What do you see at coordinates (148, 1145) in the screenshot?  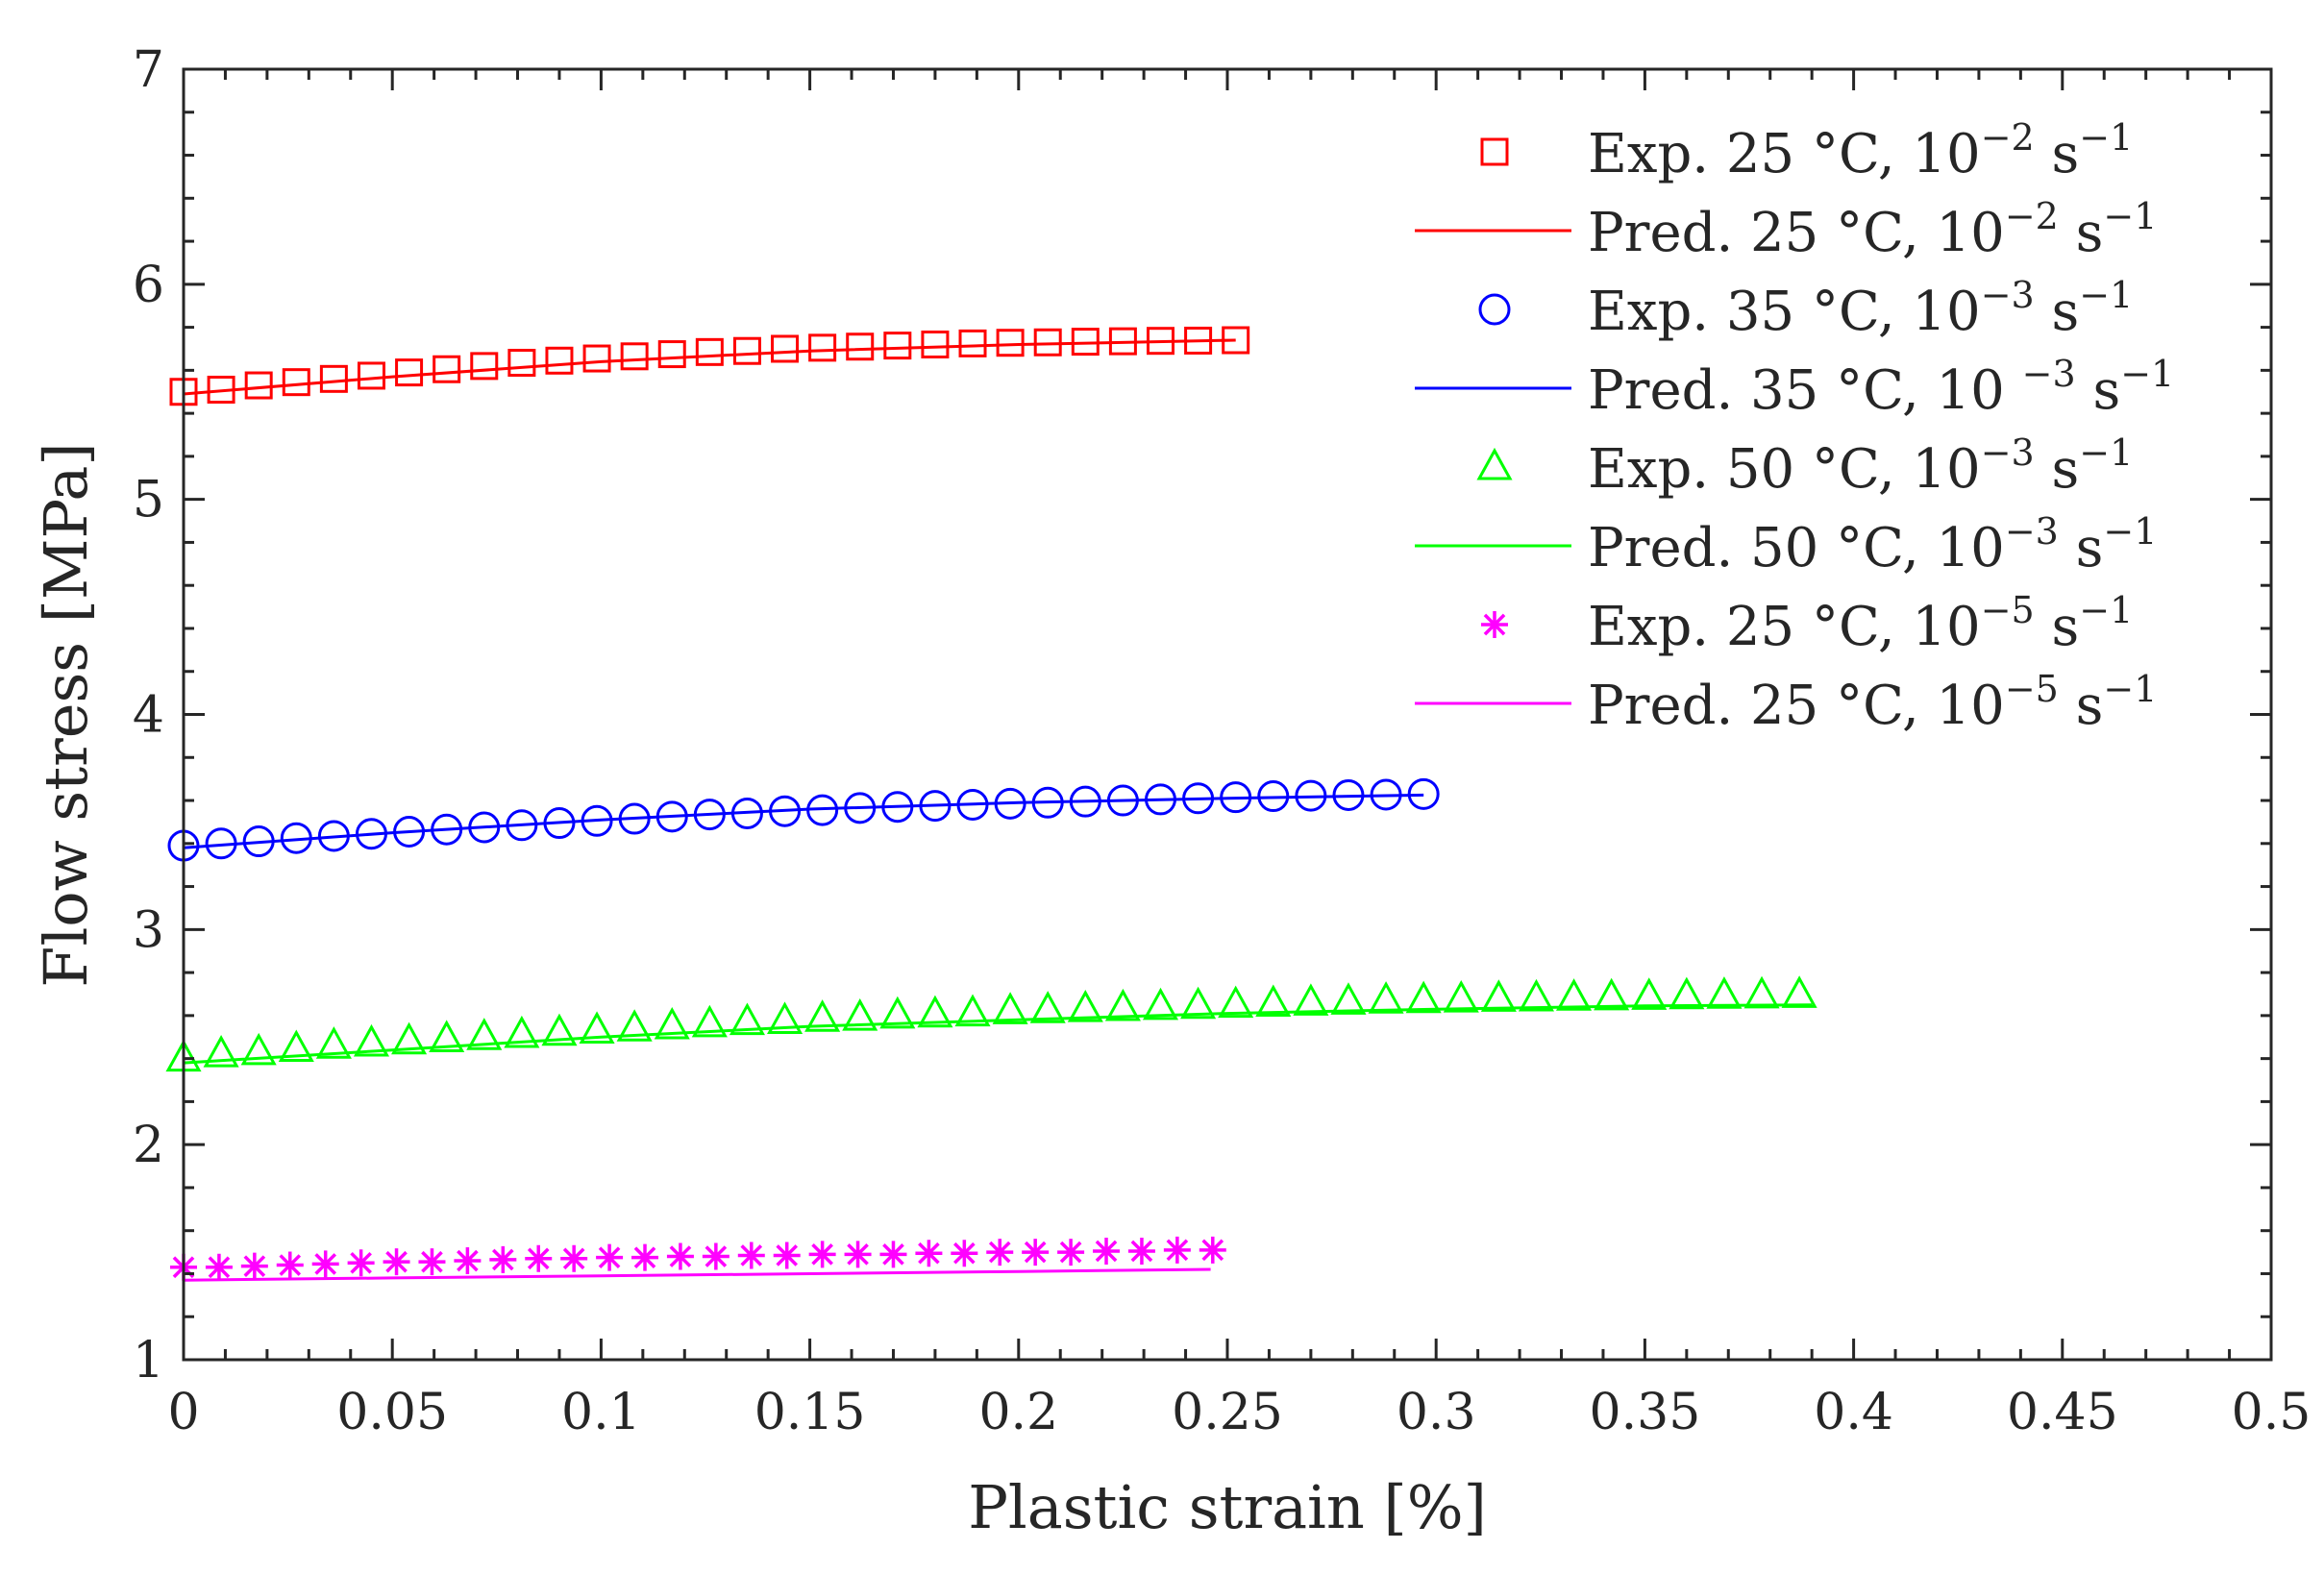 I see `y-tick-label: 2` at bounding box center [148, 1145].